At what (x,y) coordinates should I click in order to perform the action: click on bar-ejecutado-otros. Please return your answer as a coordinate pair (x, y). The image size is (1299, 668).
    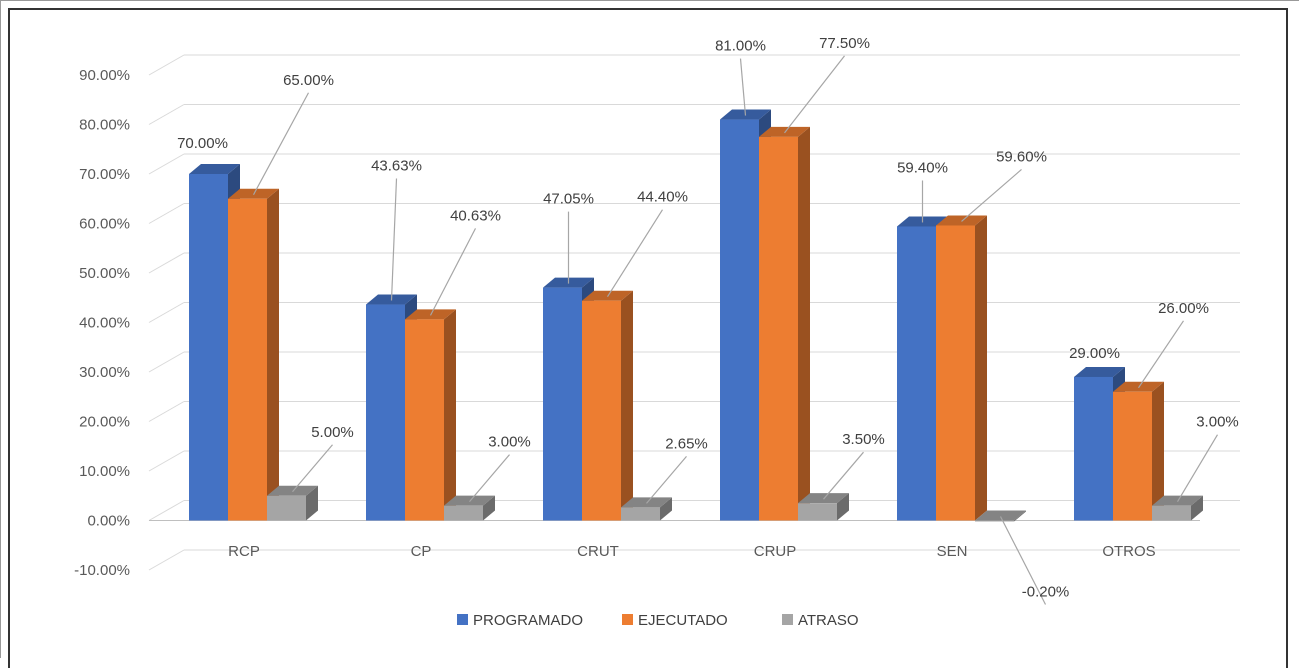
    Looking at the image, I should click on (1138, 451).